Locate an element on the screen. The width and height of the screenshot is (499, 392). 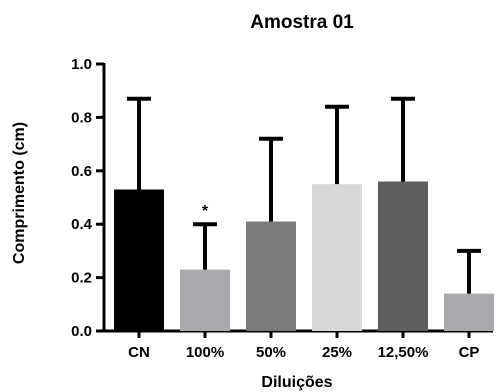
annotations: * is located at coordinates (205, 211).